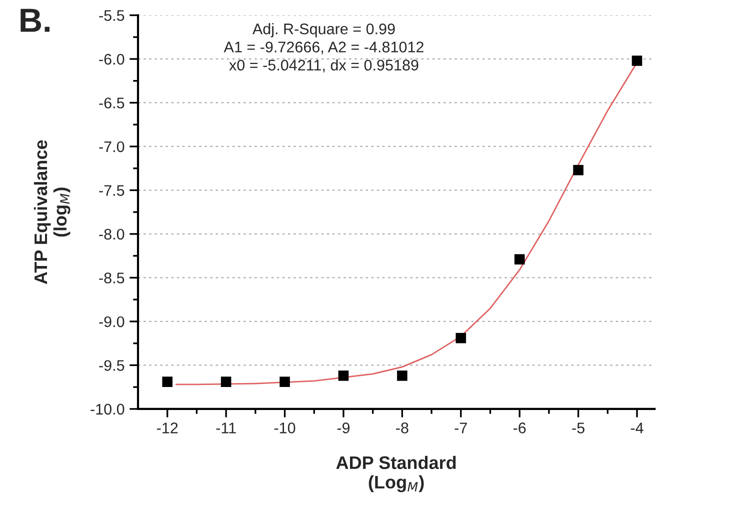 The width and height of the screenshot is (738, 508). Describe the element at coordinates (396, 474) in the screenshot. I see `x-axis-title: ADP Standard (Log$_{M}$)` at that location.